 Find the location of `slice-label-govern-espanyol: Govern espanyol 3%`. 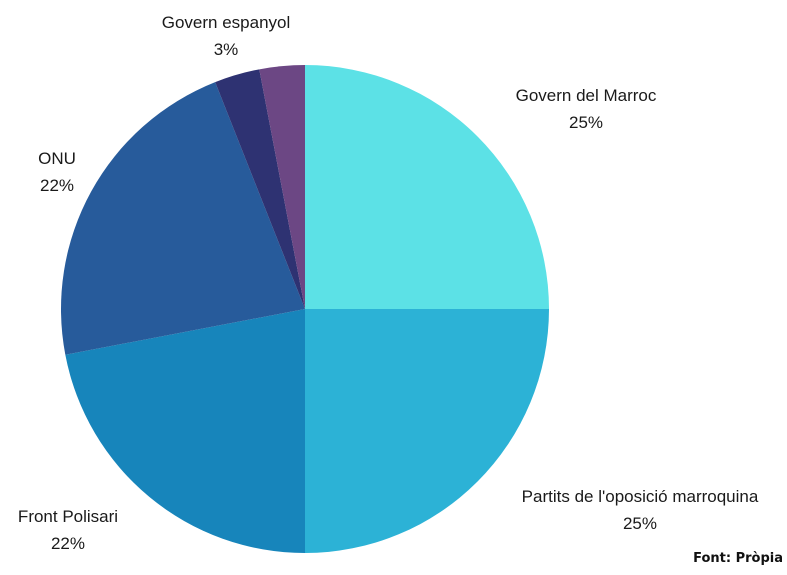

slice-label-govern-espanyol: Govern espanyol 3% is located at coordinates (226, 36).